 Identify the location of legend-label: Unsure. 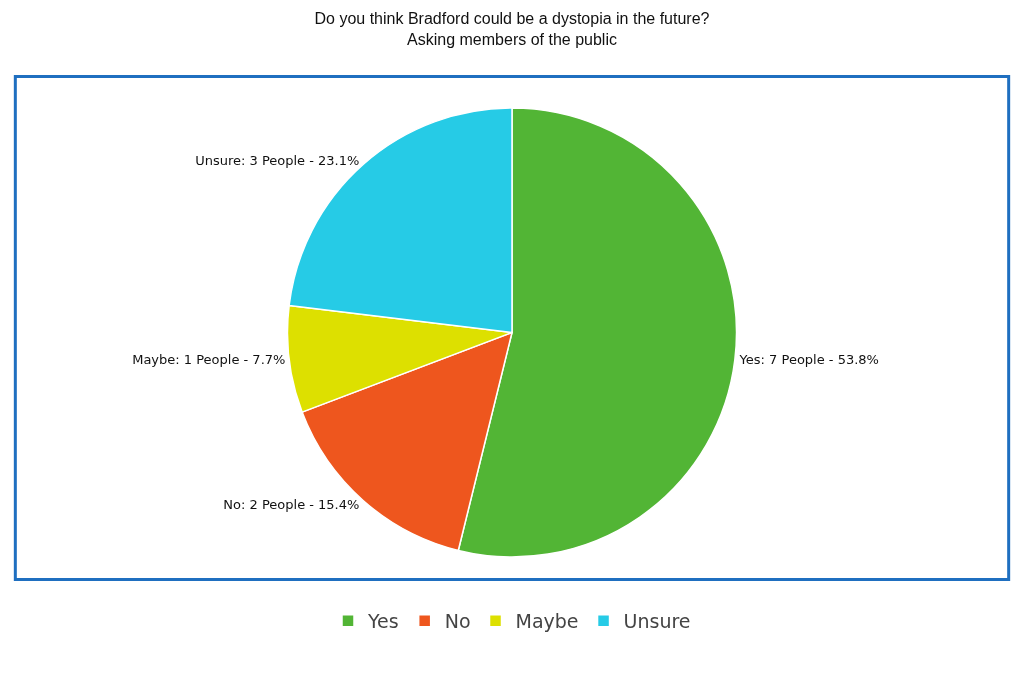
(657, 621).